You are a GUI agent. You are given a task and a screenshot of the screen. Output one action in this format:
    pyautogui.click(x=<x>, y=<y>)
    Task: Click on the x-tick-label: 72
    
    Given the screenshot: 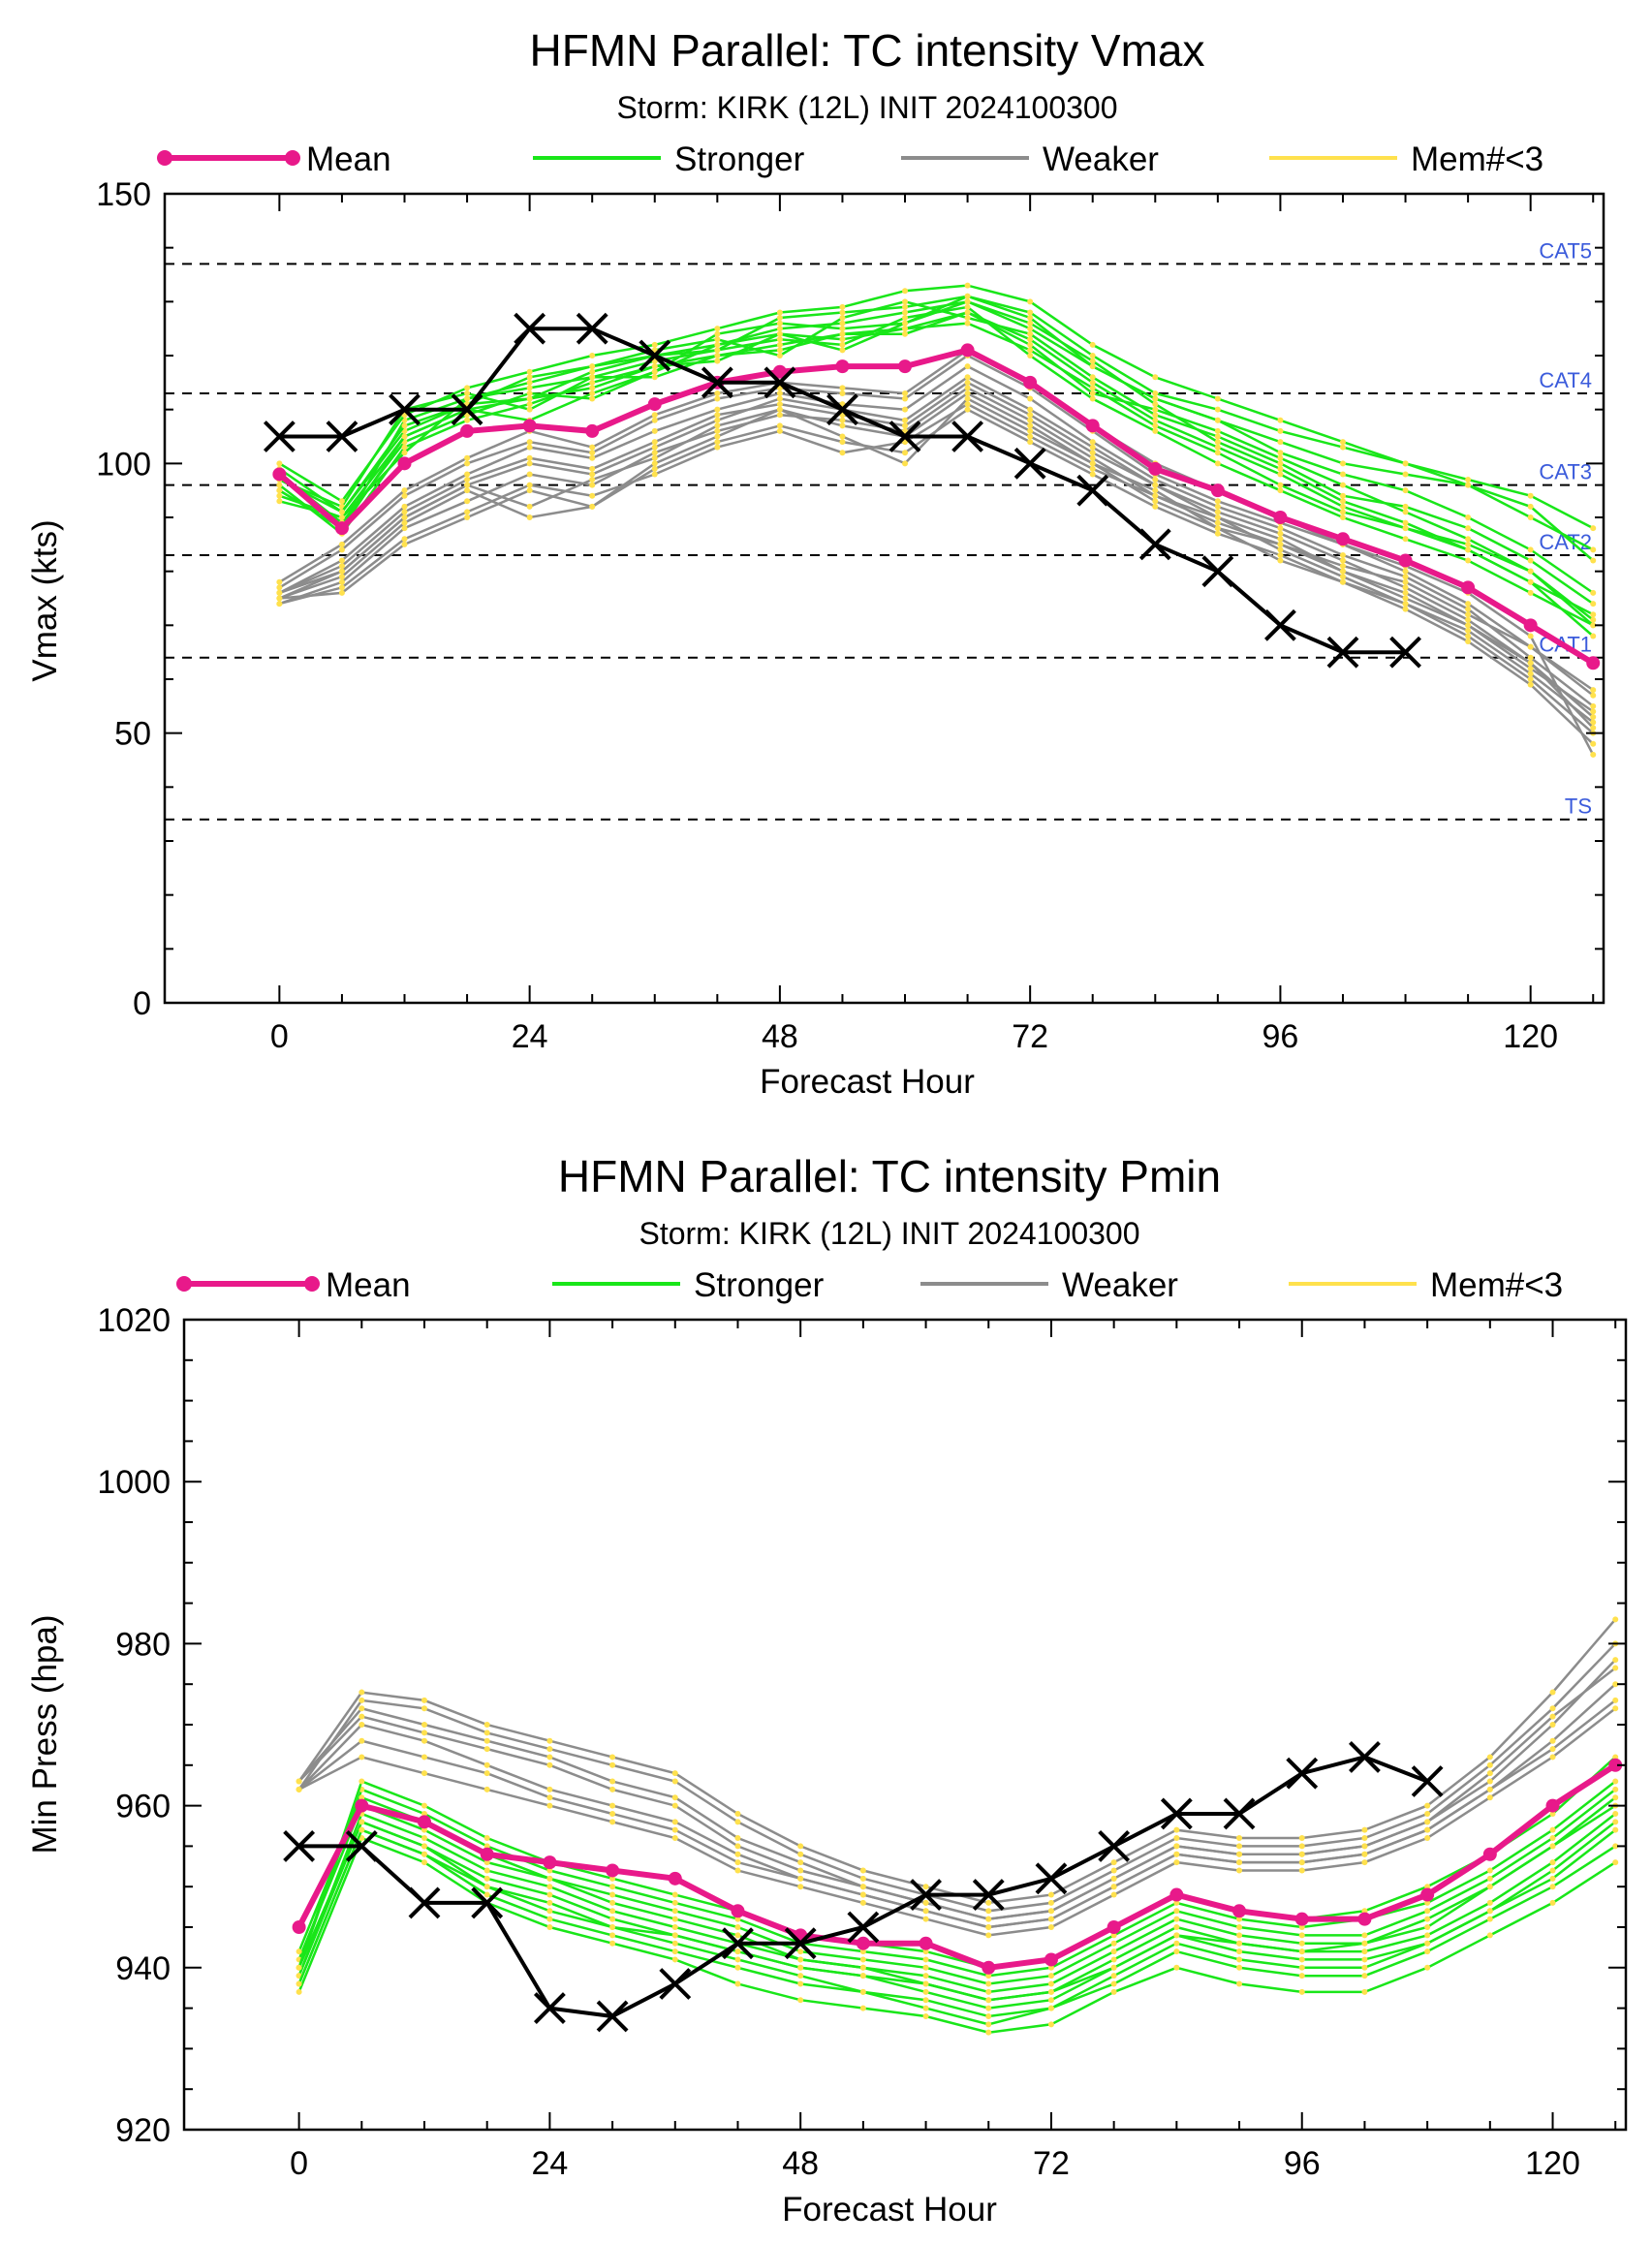 What is the action you would take?
    pyautogui.click(x=1051, y=2163)
    